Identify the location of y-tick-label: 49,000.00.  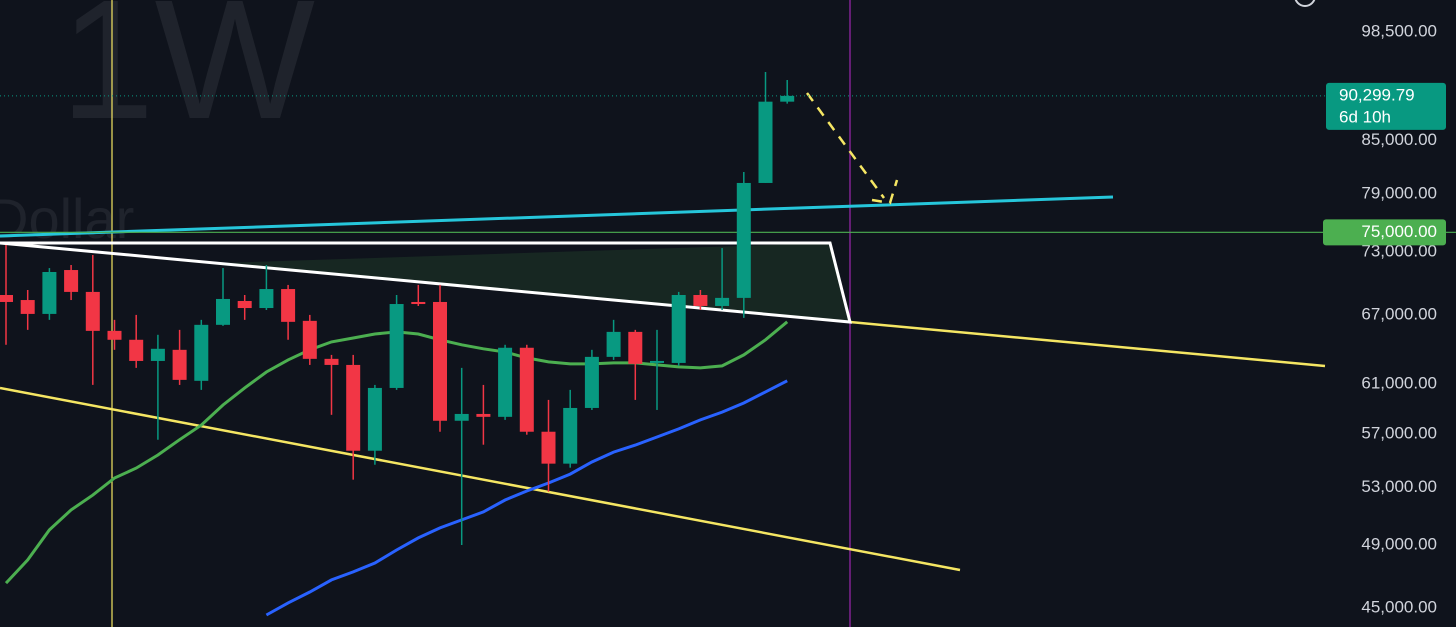
(1399, 544).